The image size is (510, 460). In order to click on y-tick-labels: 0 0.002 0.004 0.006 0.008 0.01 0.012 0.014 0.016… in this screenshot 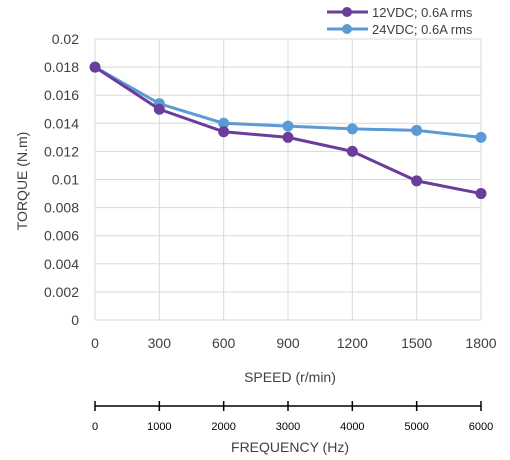, I will do `click(61, 179)`.